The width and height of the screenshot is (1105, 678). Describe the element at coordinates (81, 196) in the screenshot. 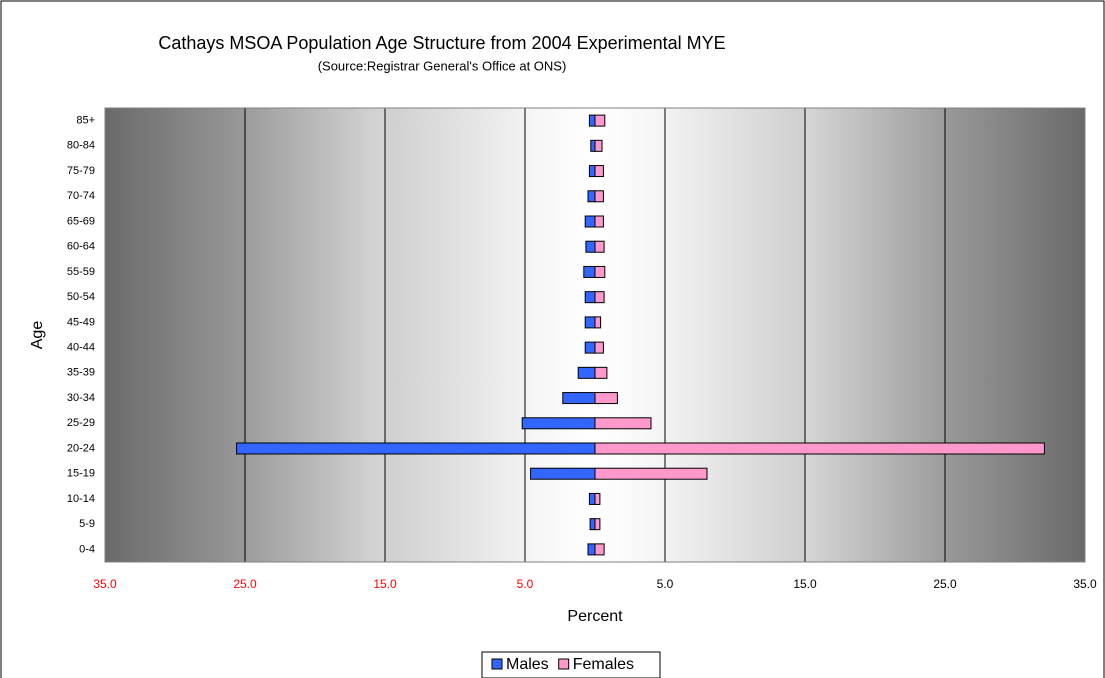

I see `y-tick-label: 70-74` at that location.